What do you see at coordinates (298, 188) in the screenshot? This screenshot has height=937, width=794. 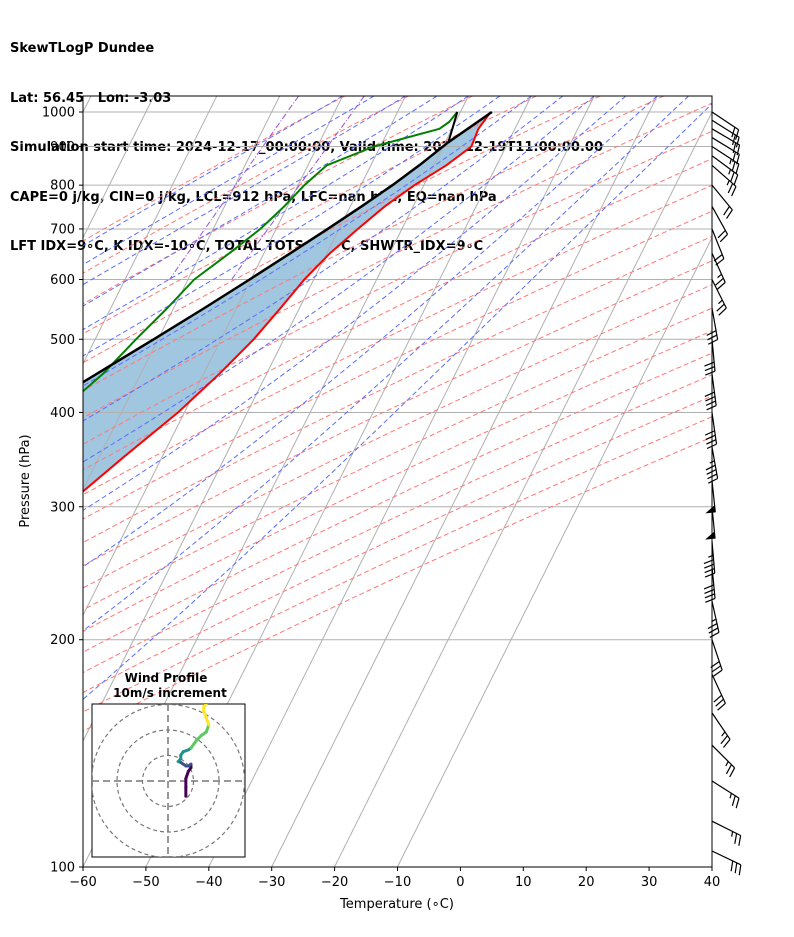 I see `mixing-ratio-line` at bounding box center [298, 188].